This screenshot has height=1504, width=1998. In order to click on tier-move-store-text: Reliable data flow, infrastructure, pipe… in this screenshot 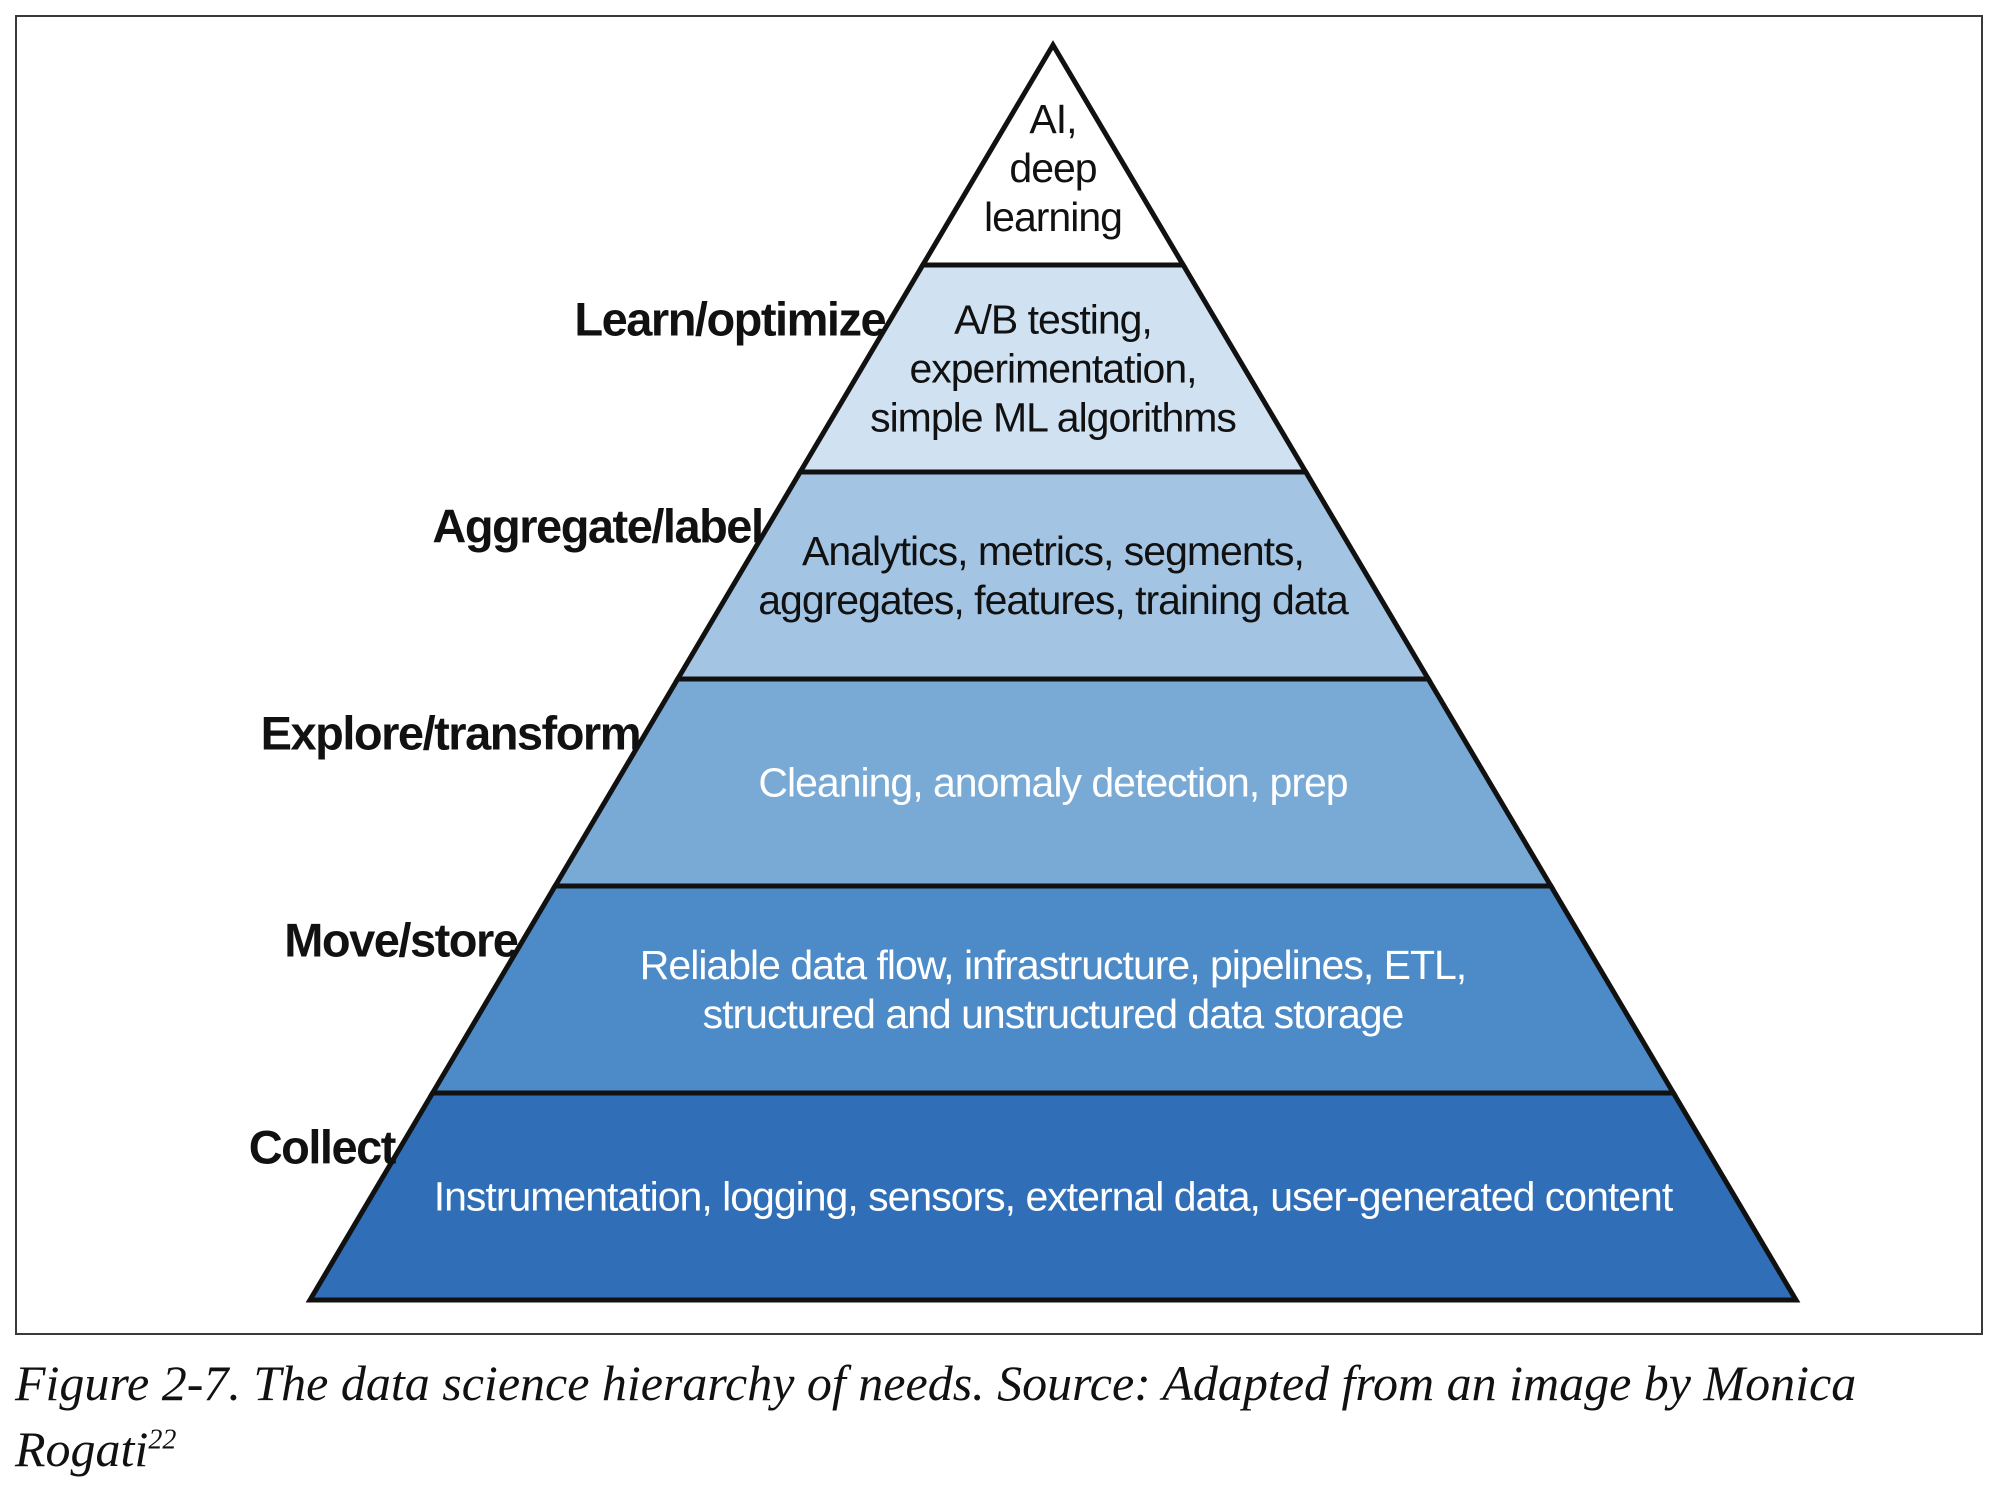, I will do `click(1053, 989)`.